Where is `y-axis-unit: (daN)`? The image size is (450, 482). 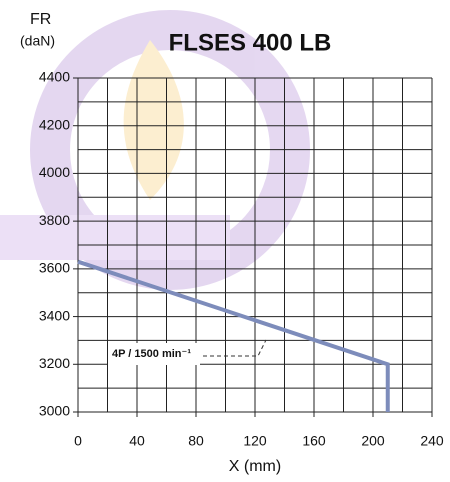
y-axis-unit: (daN) is located at coordinates (37, 41).